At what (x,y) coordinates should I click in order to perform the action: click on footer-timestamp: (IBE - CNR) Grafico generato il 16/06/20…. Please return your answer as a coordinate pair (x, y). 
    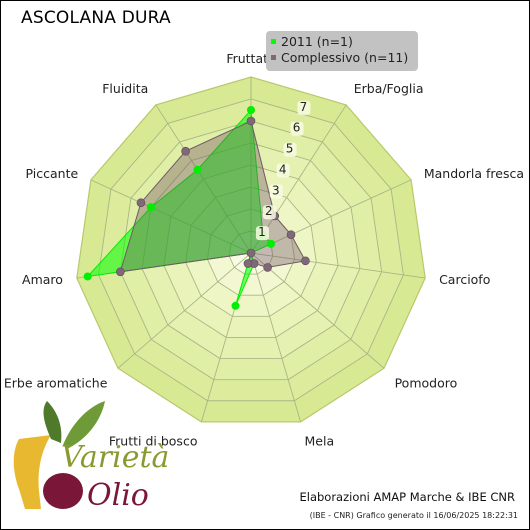
    Looking at the image, I should click on (413, 515).